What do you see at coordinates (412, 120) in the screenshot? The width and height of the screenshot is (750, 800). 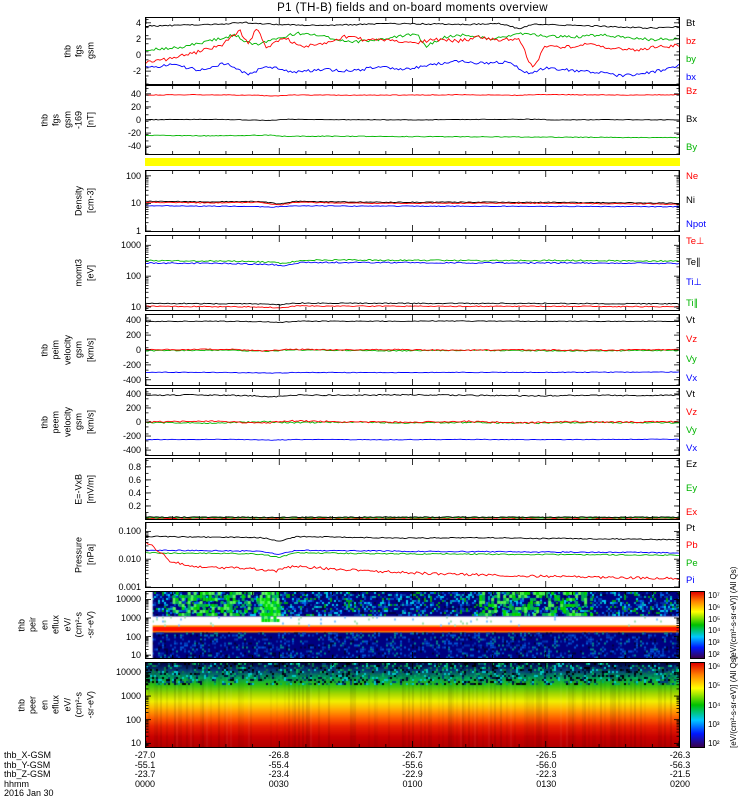 I see `trace-Bx` at bounding box center [412, 120].